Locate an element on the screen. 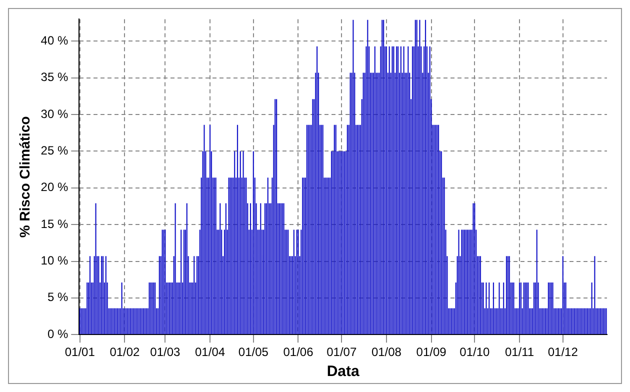 The image size is (630, 392). y-tick-label: 20 % is located at coordinates (54, 187).